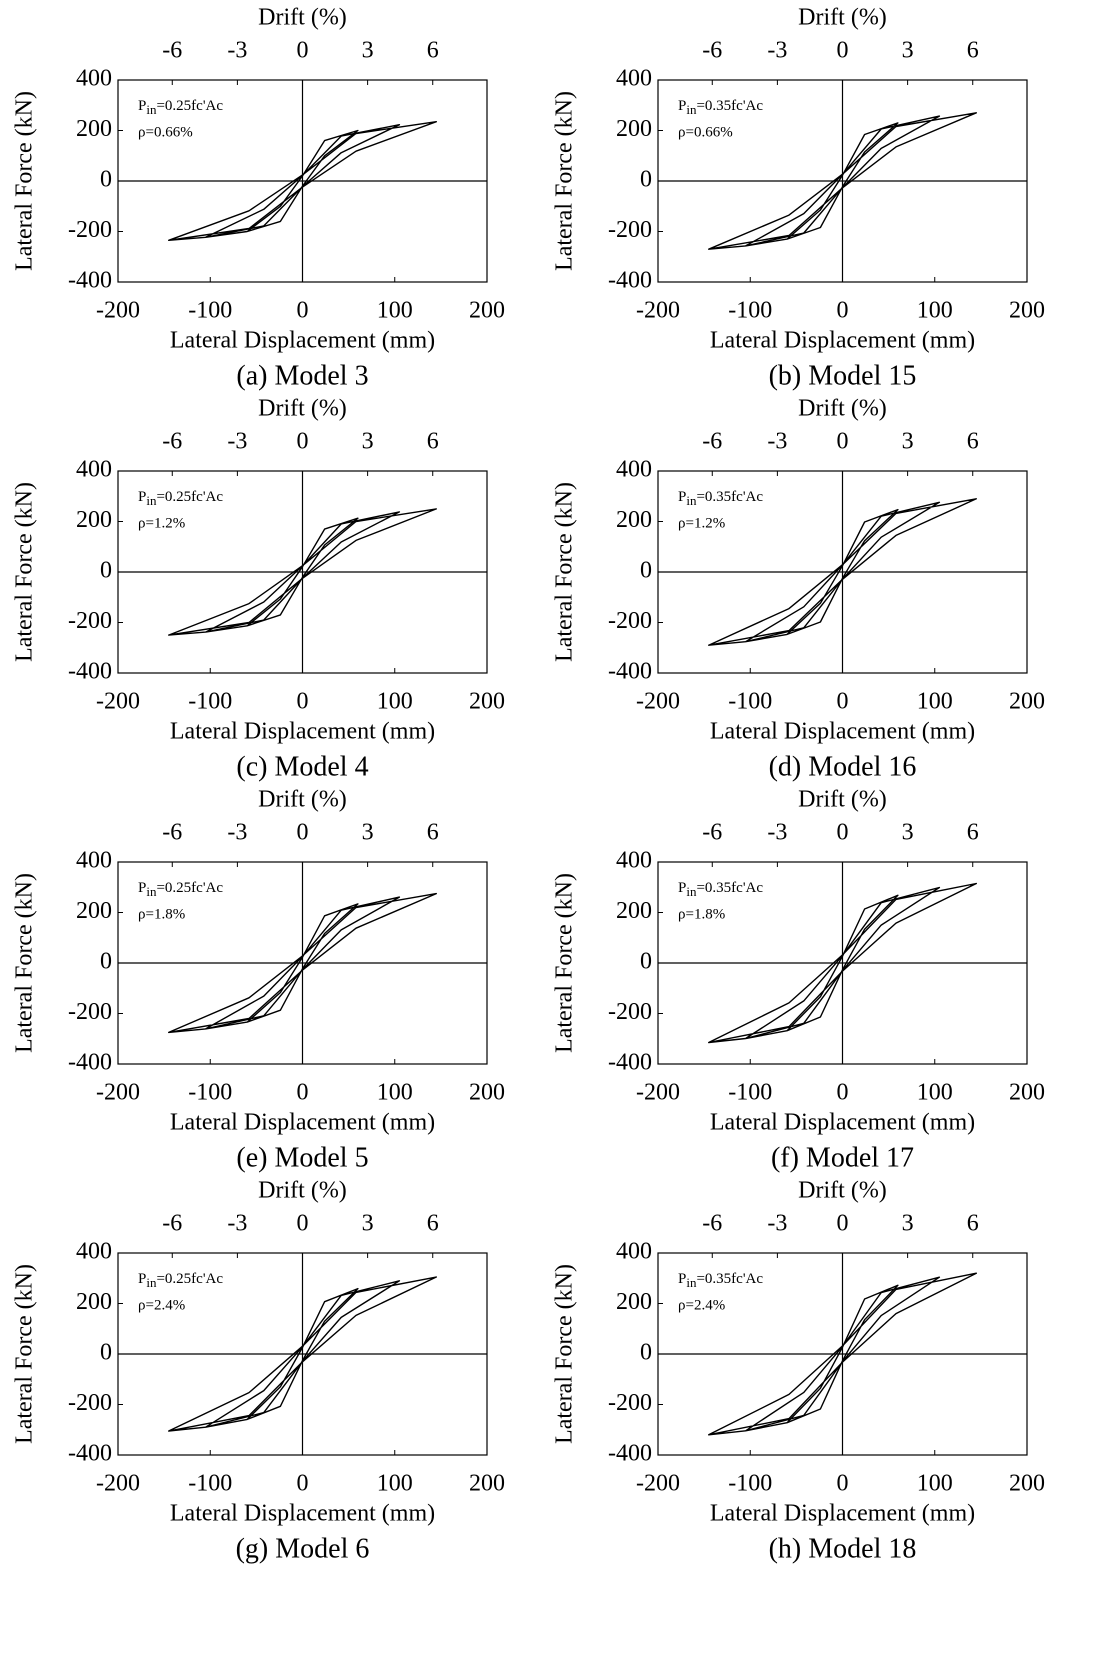  I want to click on chart-title: (h) Model 18, so click(843, 1548).